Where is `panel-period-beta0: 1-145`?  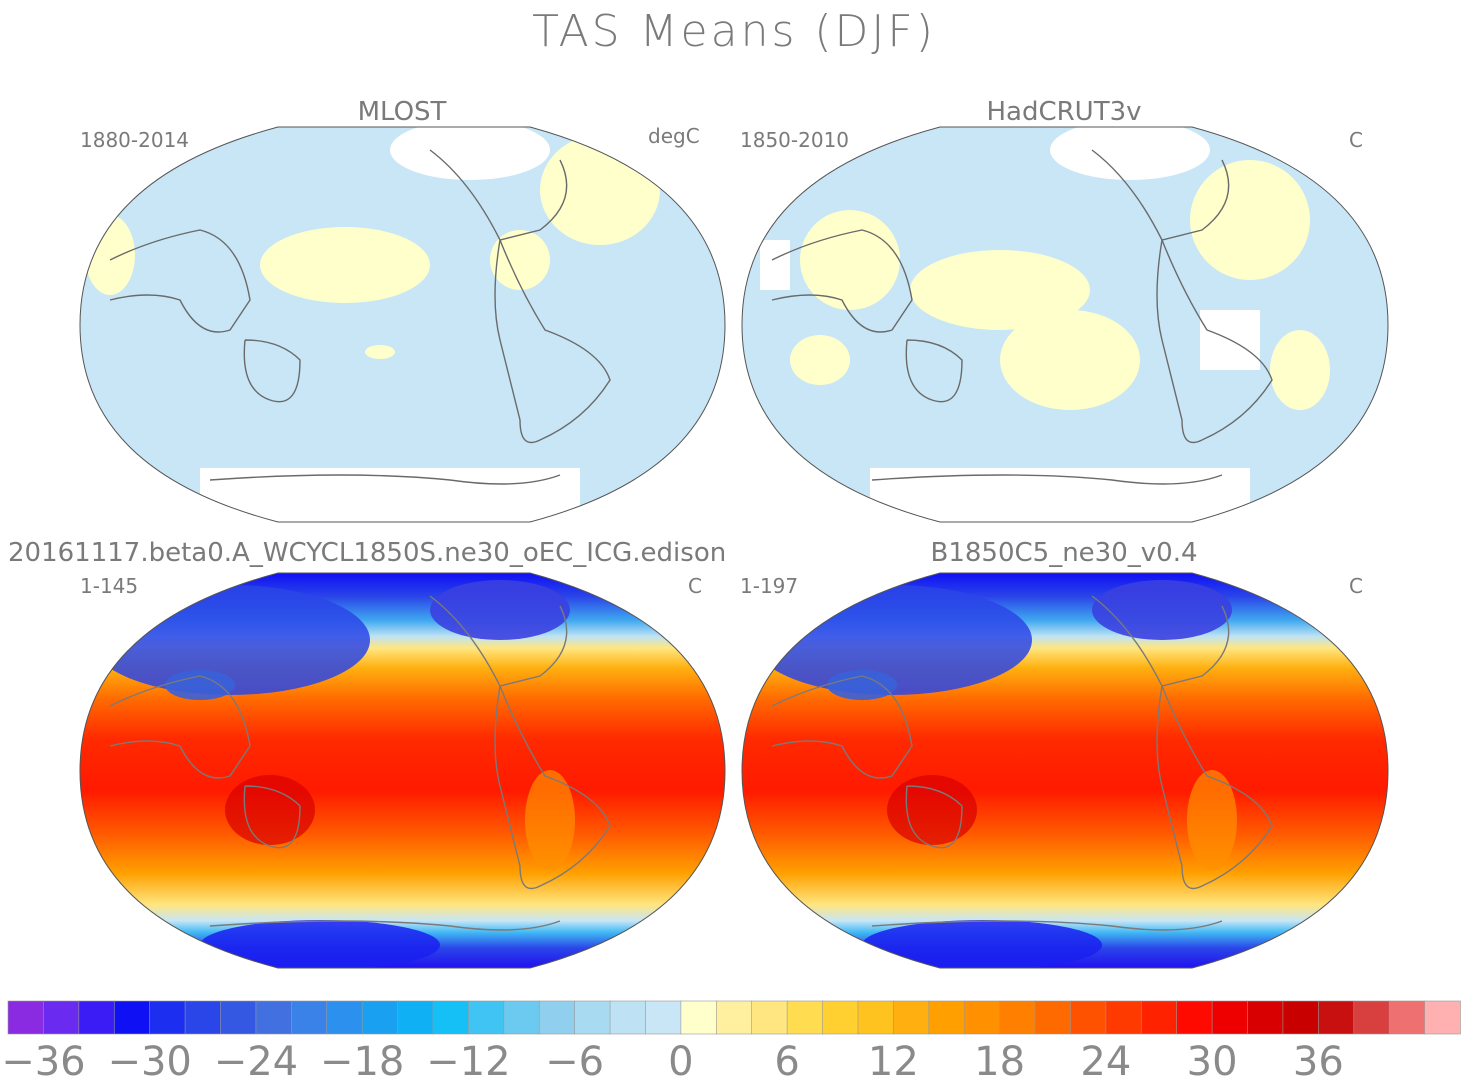
panel-period-beta0: 1-145 is located at coordinates (109, 586).